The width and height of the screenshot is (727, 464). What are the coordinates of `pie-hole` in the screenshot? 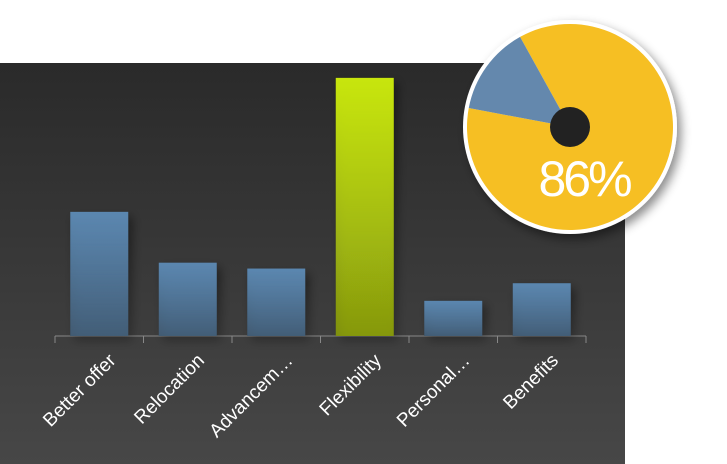 It's located at (570, 127).